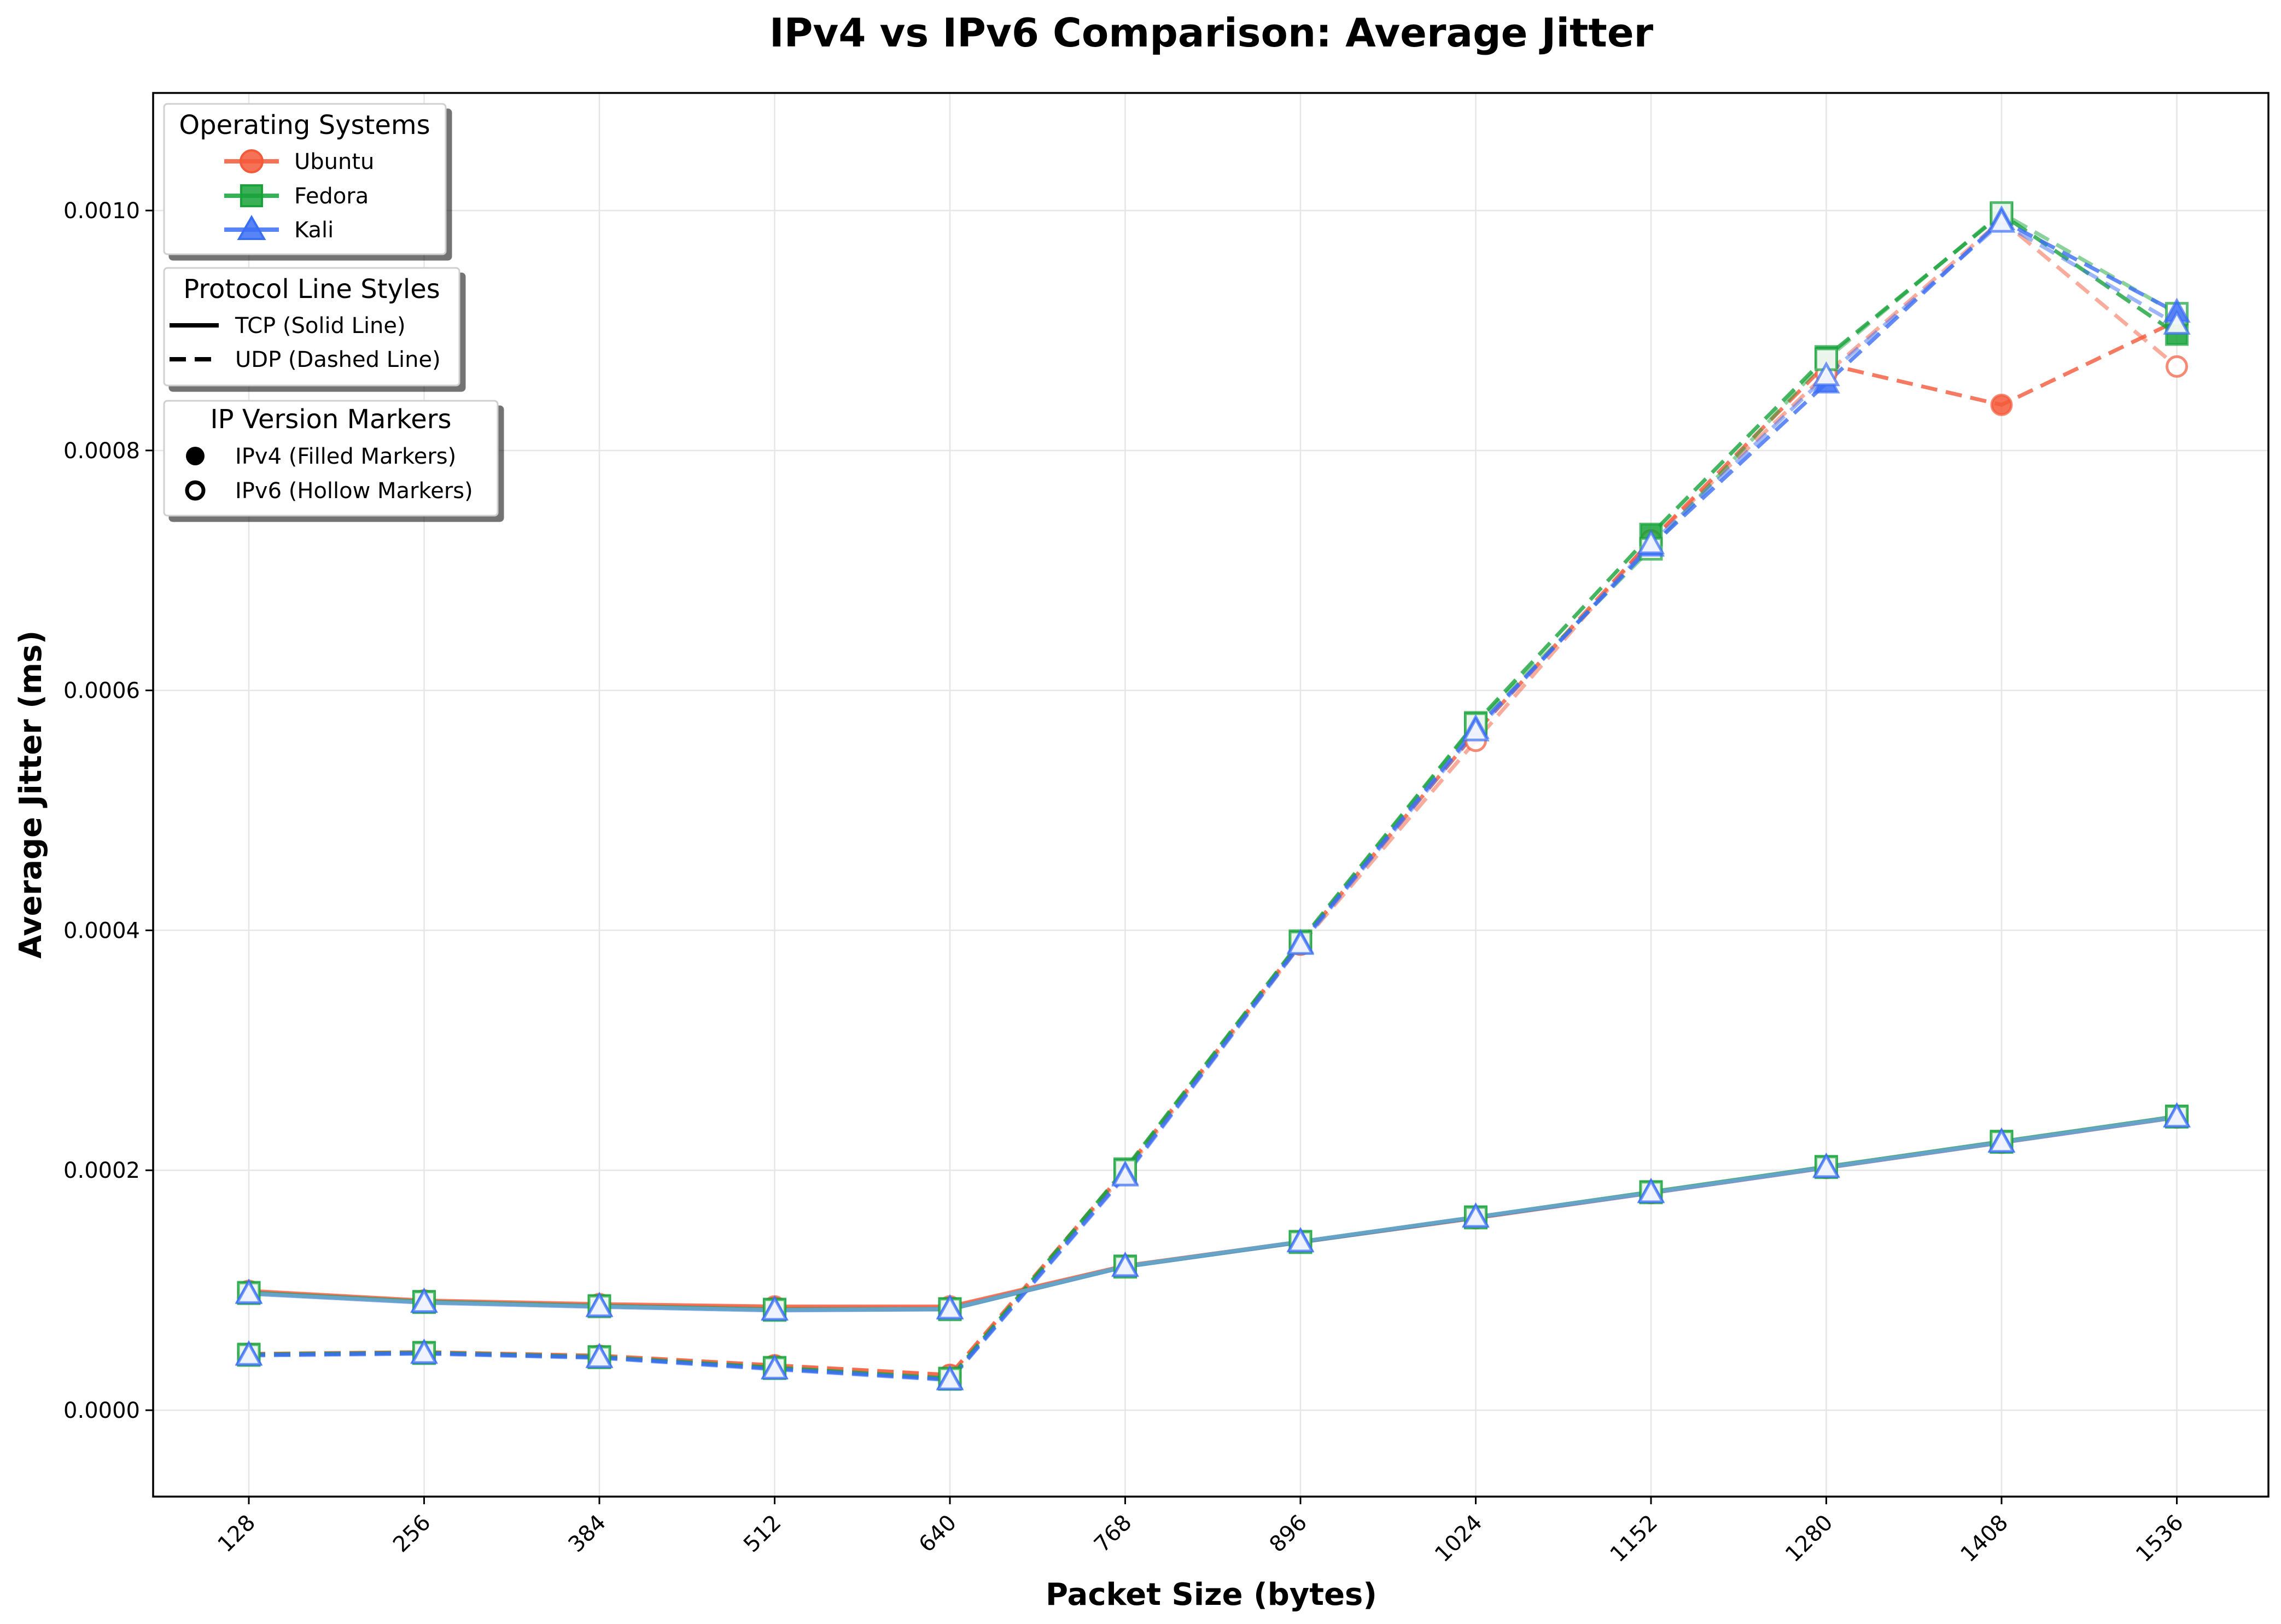  Describe the element at coordinates (102, 1410) in the screenshot. I see `y-tick-label: 0.0000` at that location.